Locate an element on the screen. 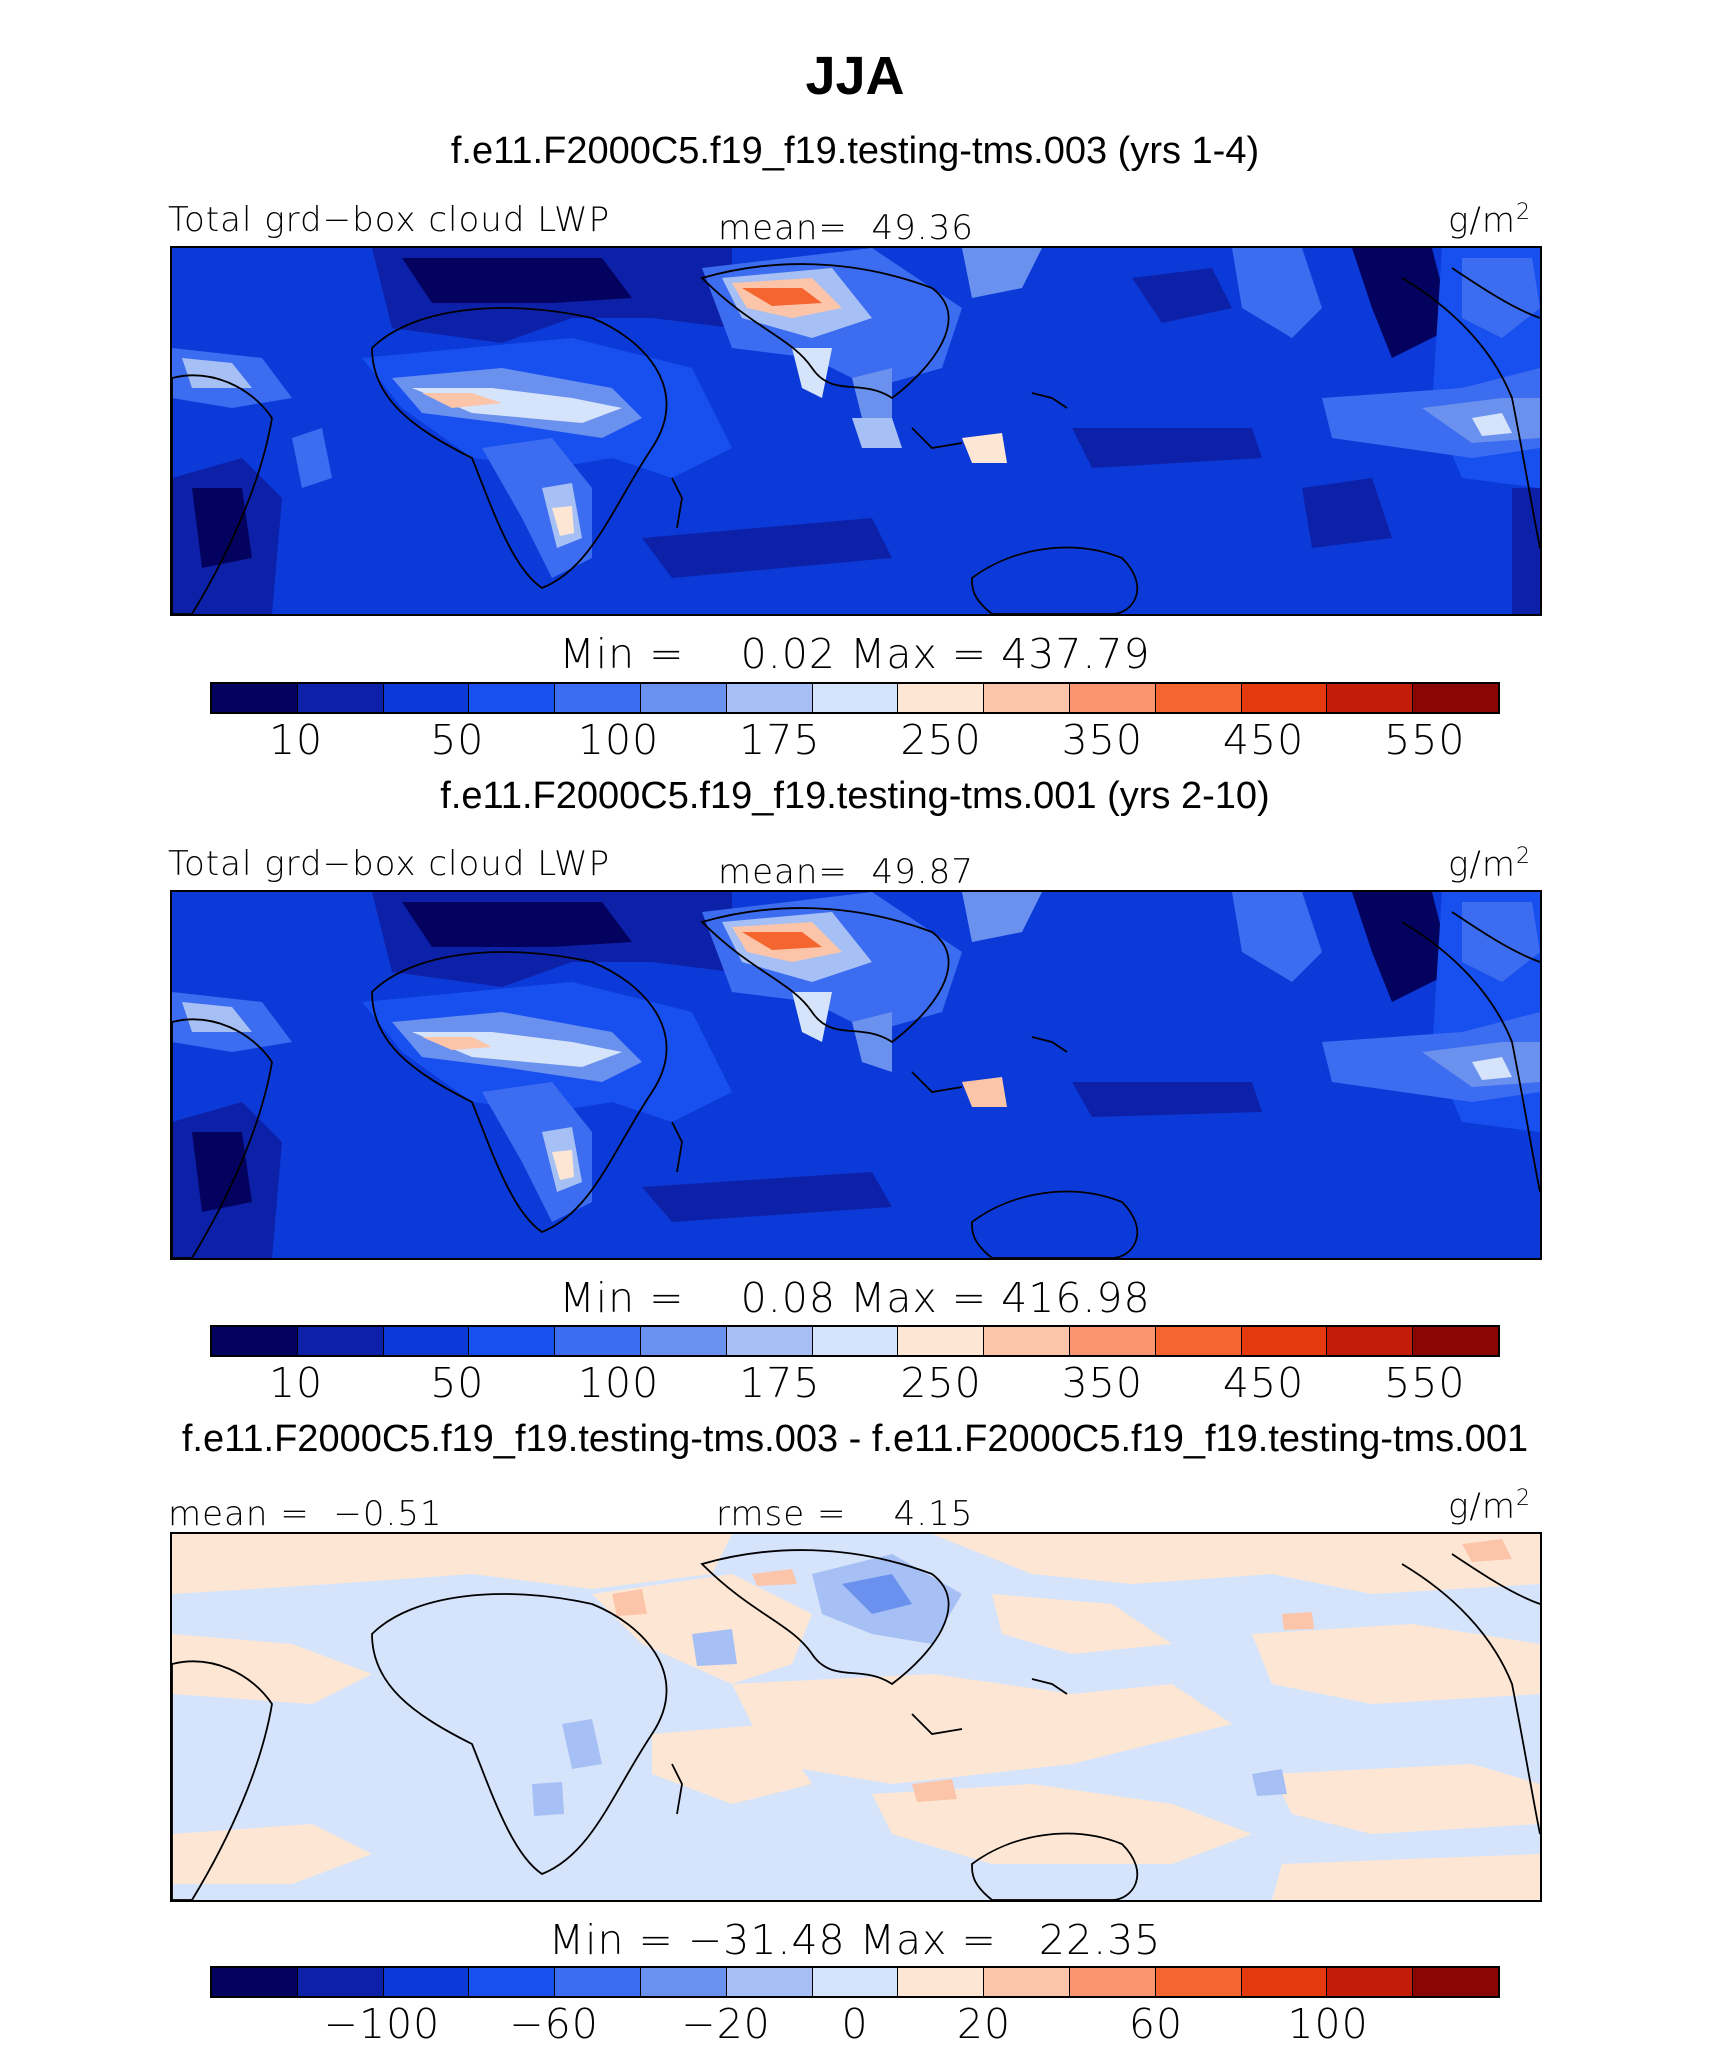 This screenshot has height=2064, width=1710. panel-3-colorbar-labels: −100 −60 −20 0 20 60 100 is located at coordinates (855, 2024).